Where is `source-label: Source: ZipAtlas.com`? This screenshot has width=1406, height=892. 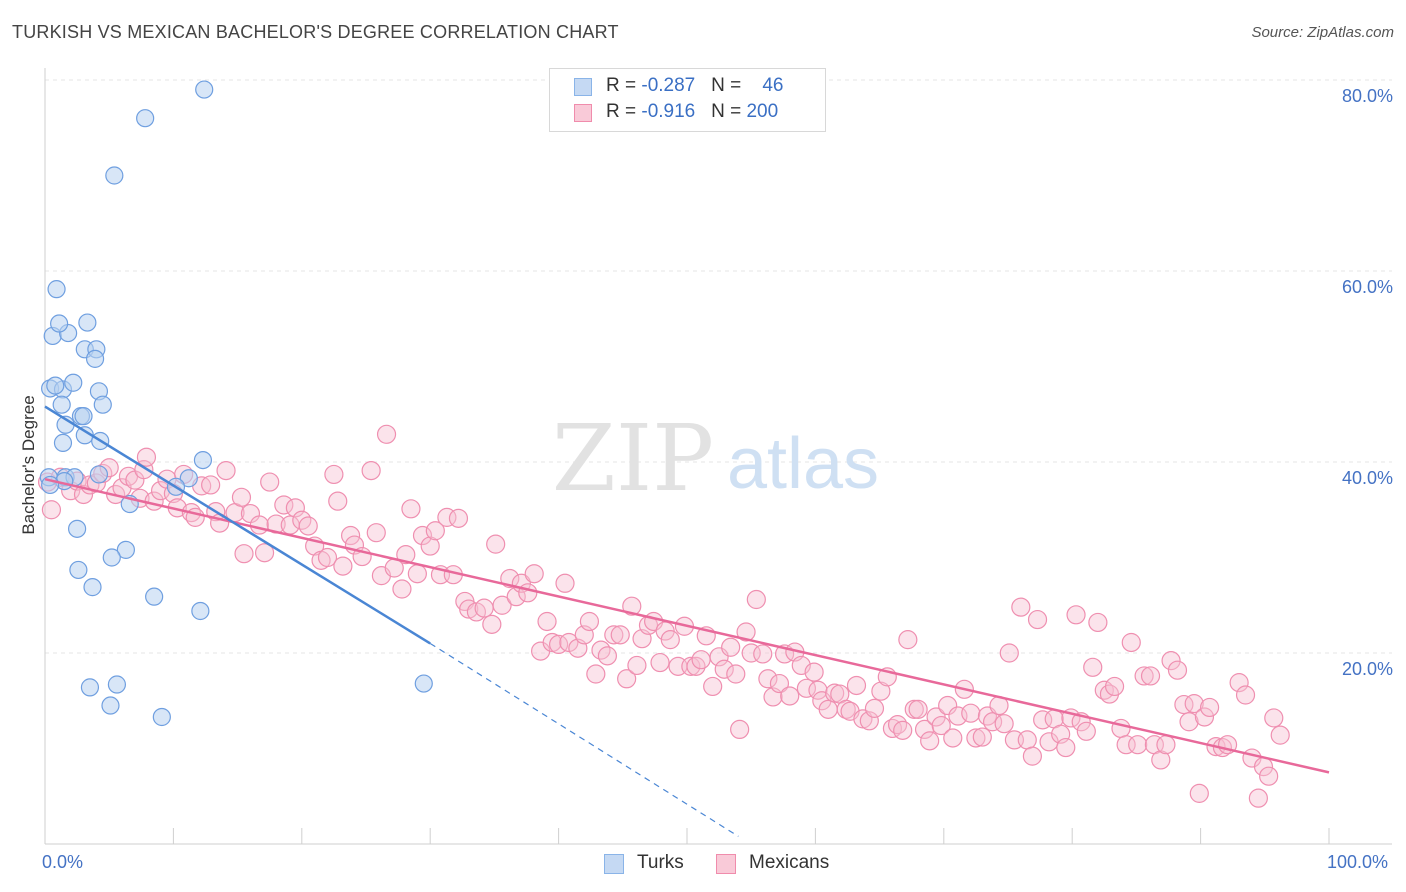
source-label: Source: ZipAtlas.com is located at coordinates (1322, 32).